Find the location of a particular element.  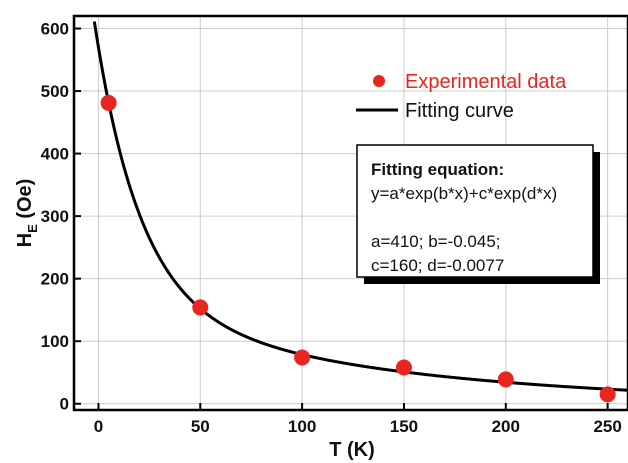

legend-label-fitting: Fitting curve is located at coordinates (459, 111).